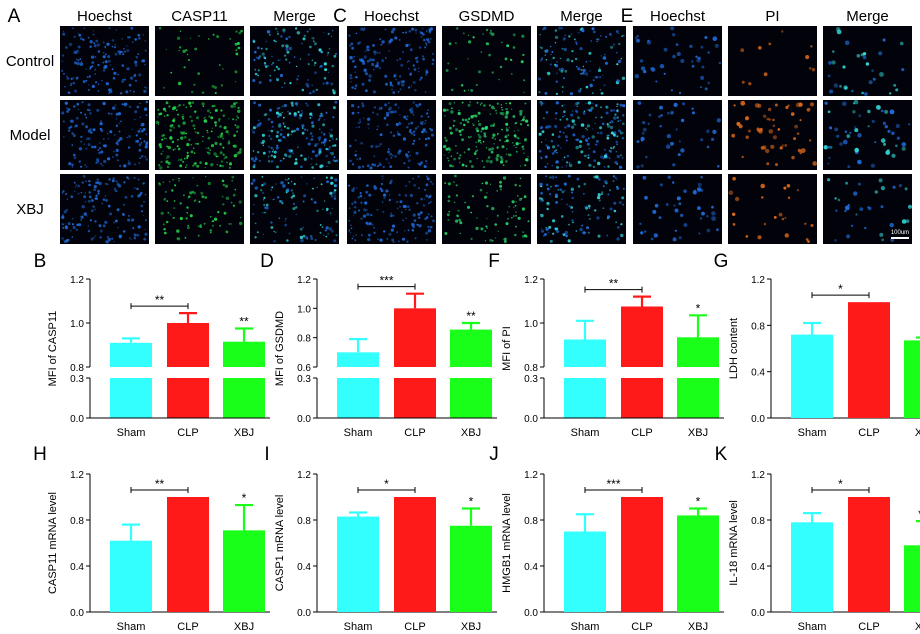 This screenshot has width=920, height=634. I want to click on micrograph-tile, so click(199, 209).